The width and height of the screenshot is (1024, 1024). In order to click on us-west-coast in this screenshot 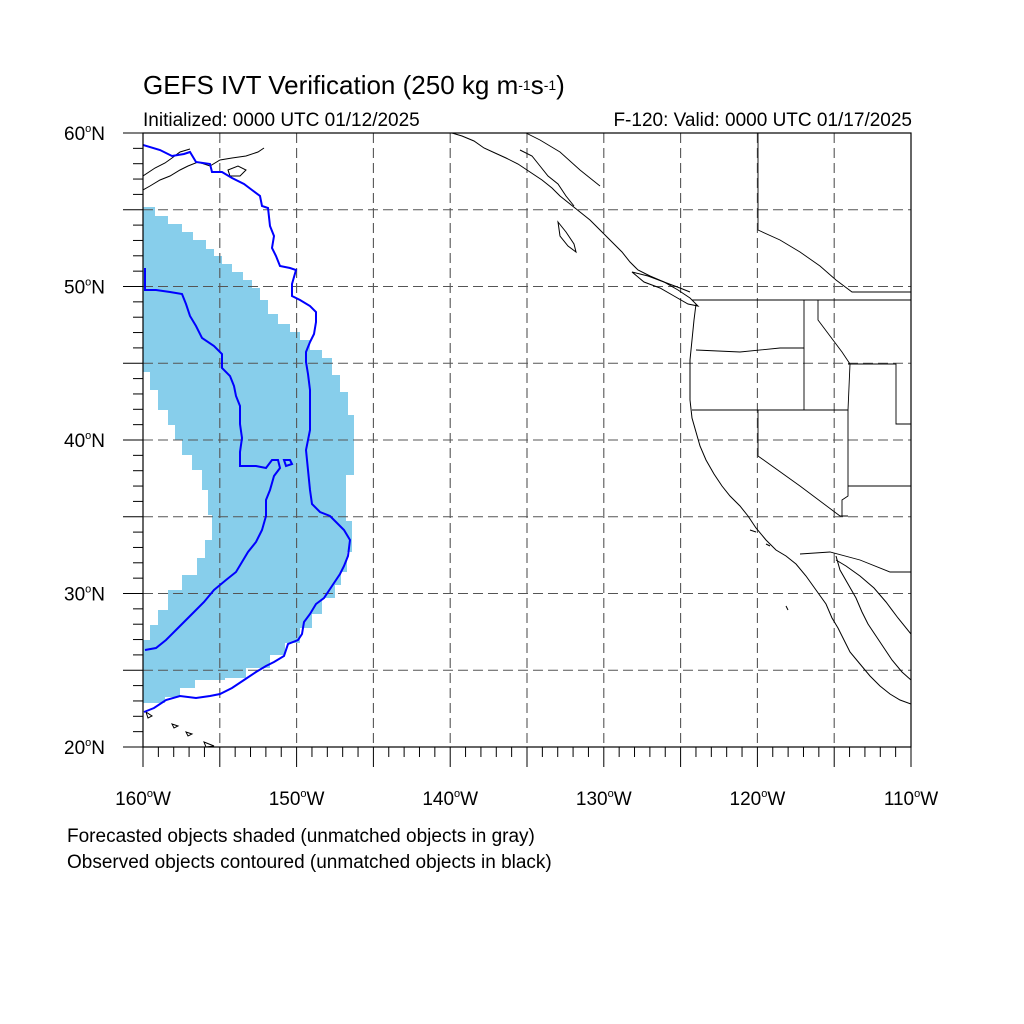, I will do `click(800, 504)`.